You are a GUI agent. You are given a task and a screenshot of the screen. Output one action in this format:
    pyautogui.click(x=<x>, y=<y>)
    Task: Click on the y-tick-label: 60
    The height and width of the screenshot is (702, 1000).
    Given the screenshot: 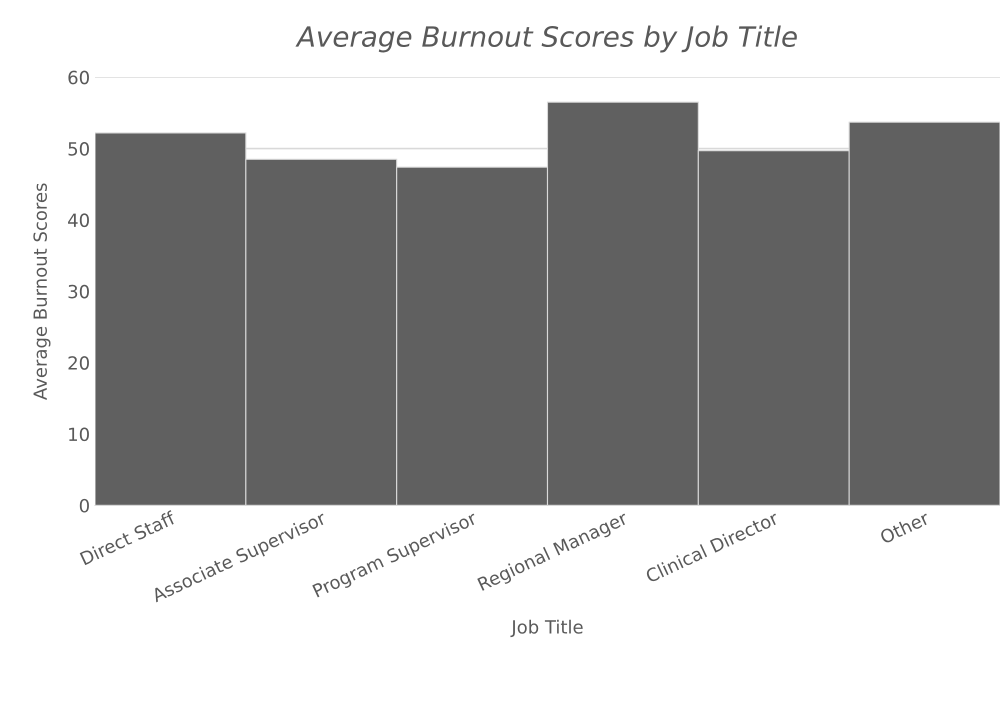 What is the action you would take?
    pyautogui.click(x=78, y=77)
    